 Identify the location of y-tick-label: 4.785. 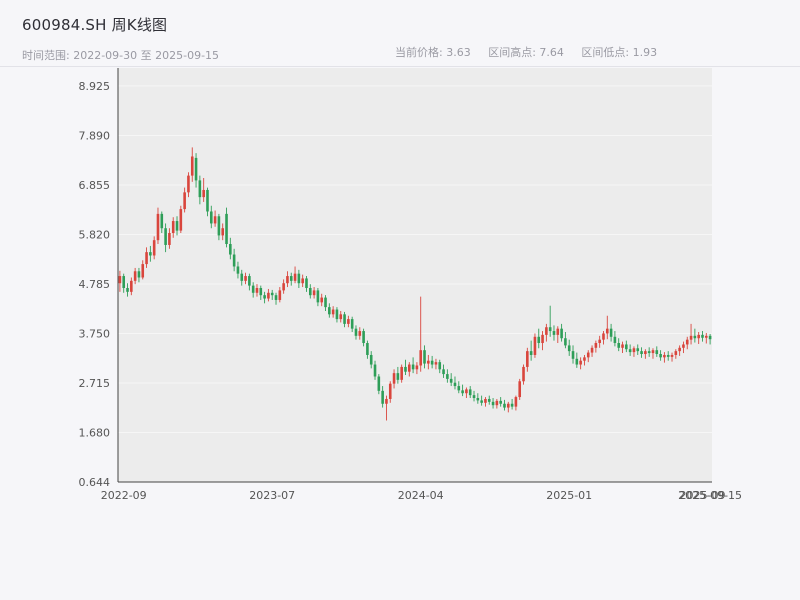
(95, 284).